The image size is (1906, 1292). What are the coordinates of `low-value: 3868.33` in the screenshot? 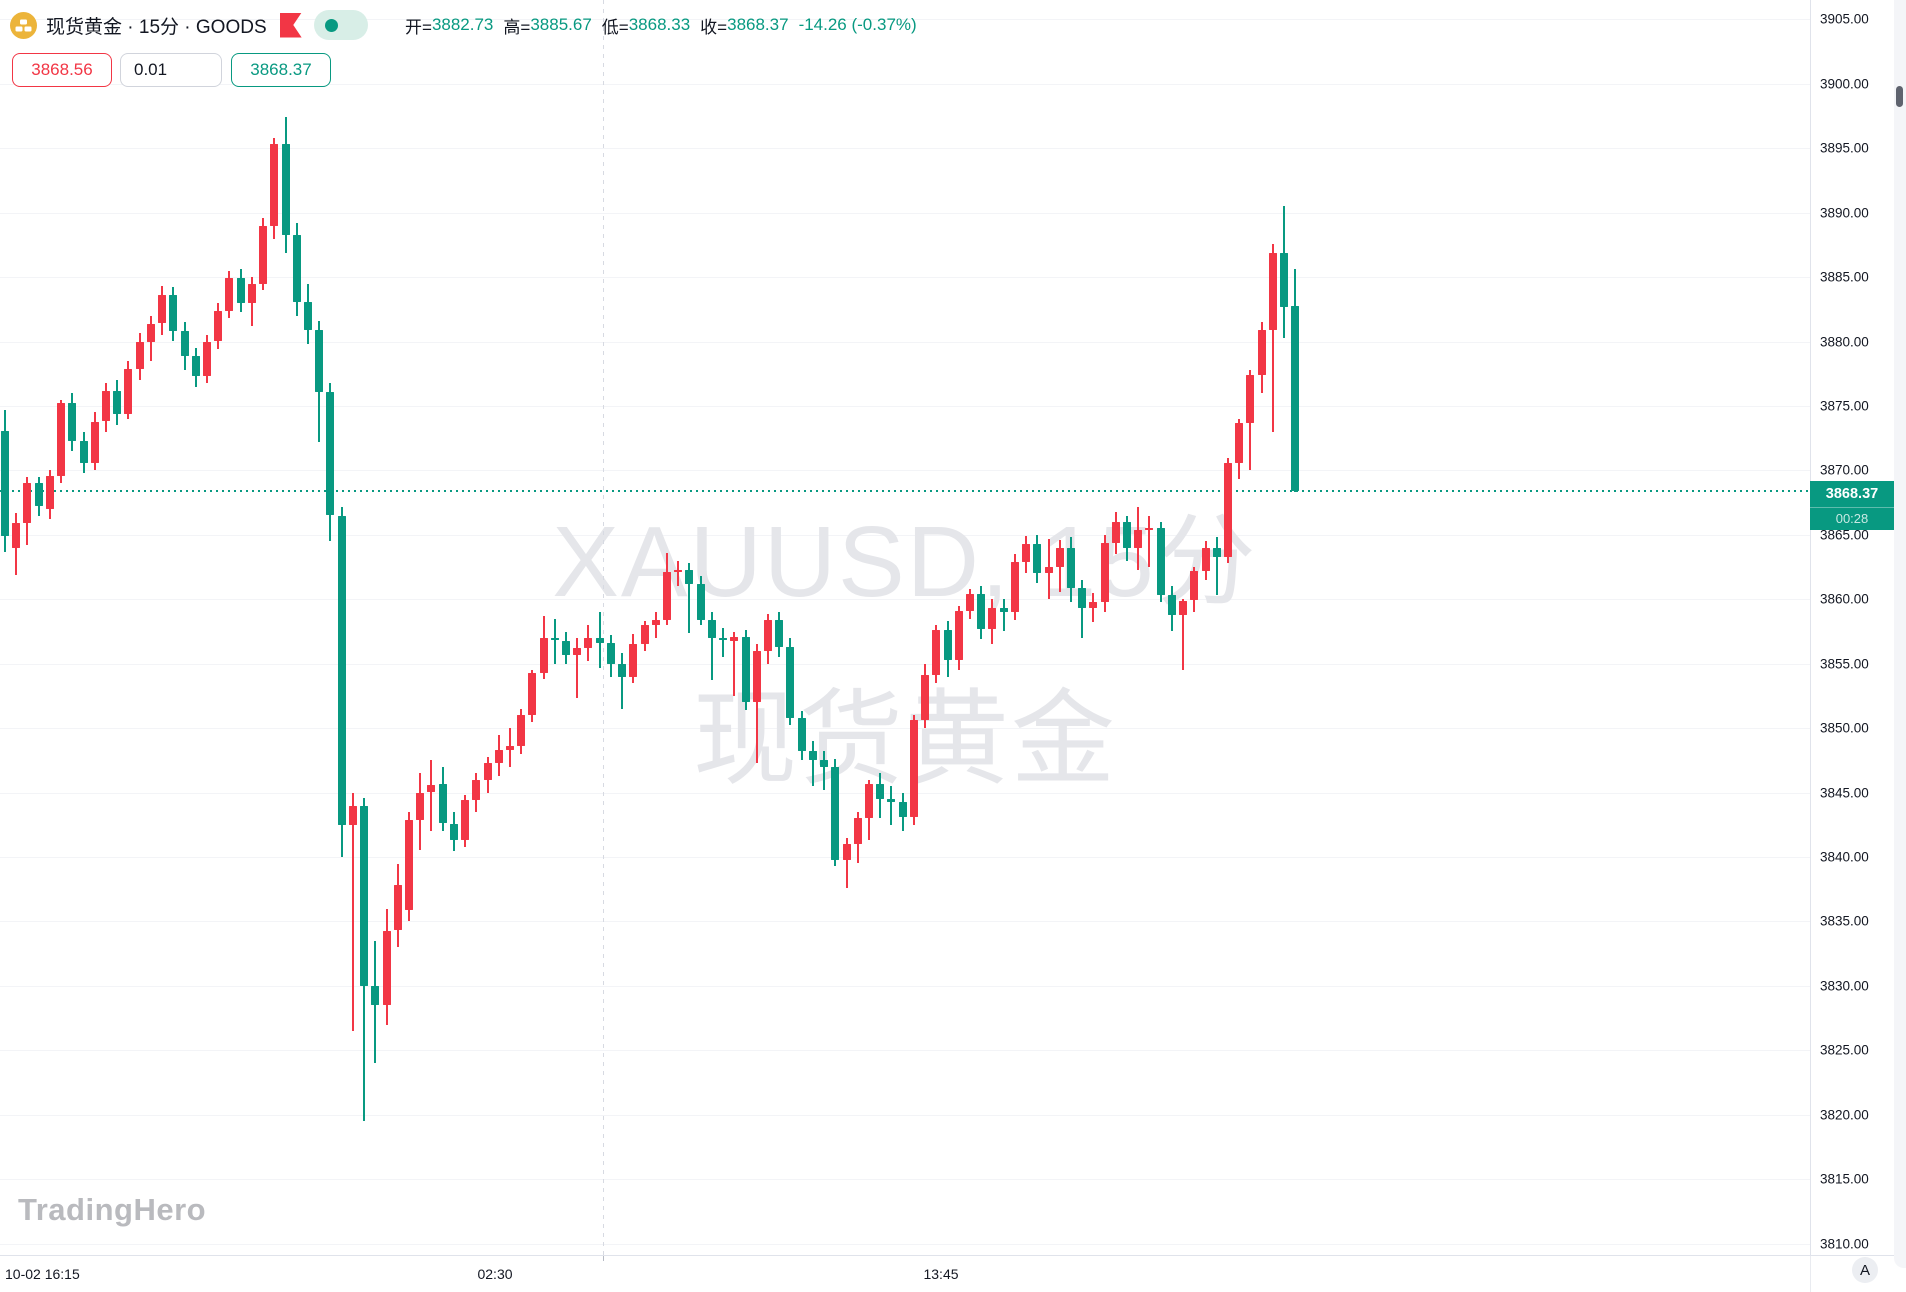 It's located at (659, 24).